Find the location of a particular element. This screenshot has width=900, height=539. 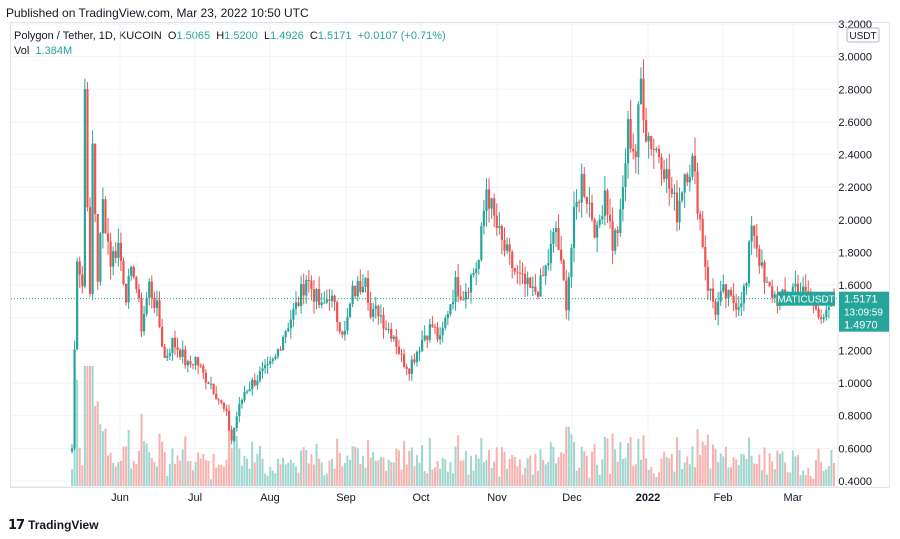

time-tick-label: 2022 is located at coordinates (648, 498).